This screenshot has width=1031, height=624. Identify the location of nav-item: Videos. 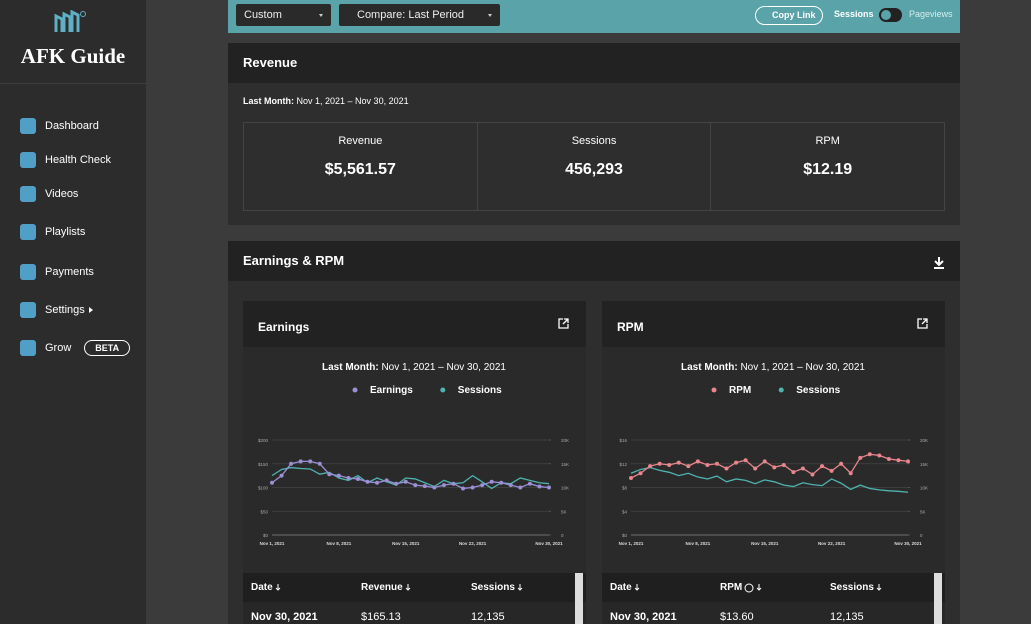
(49, 194).